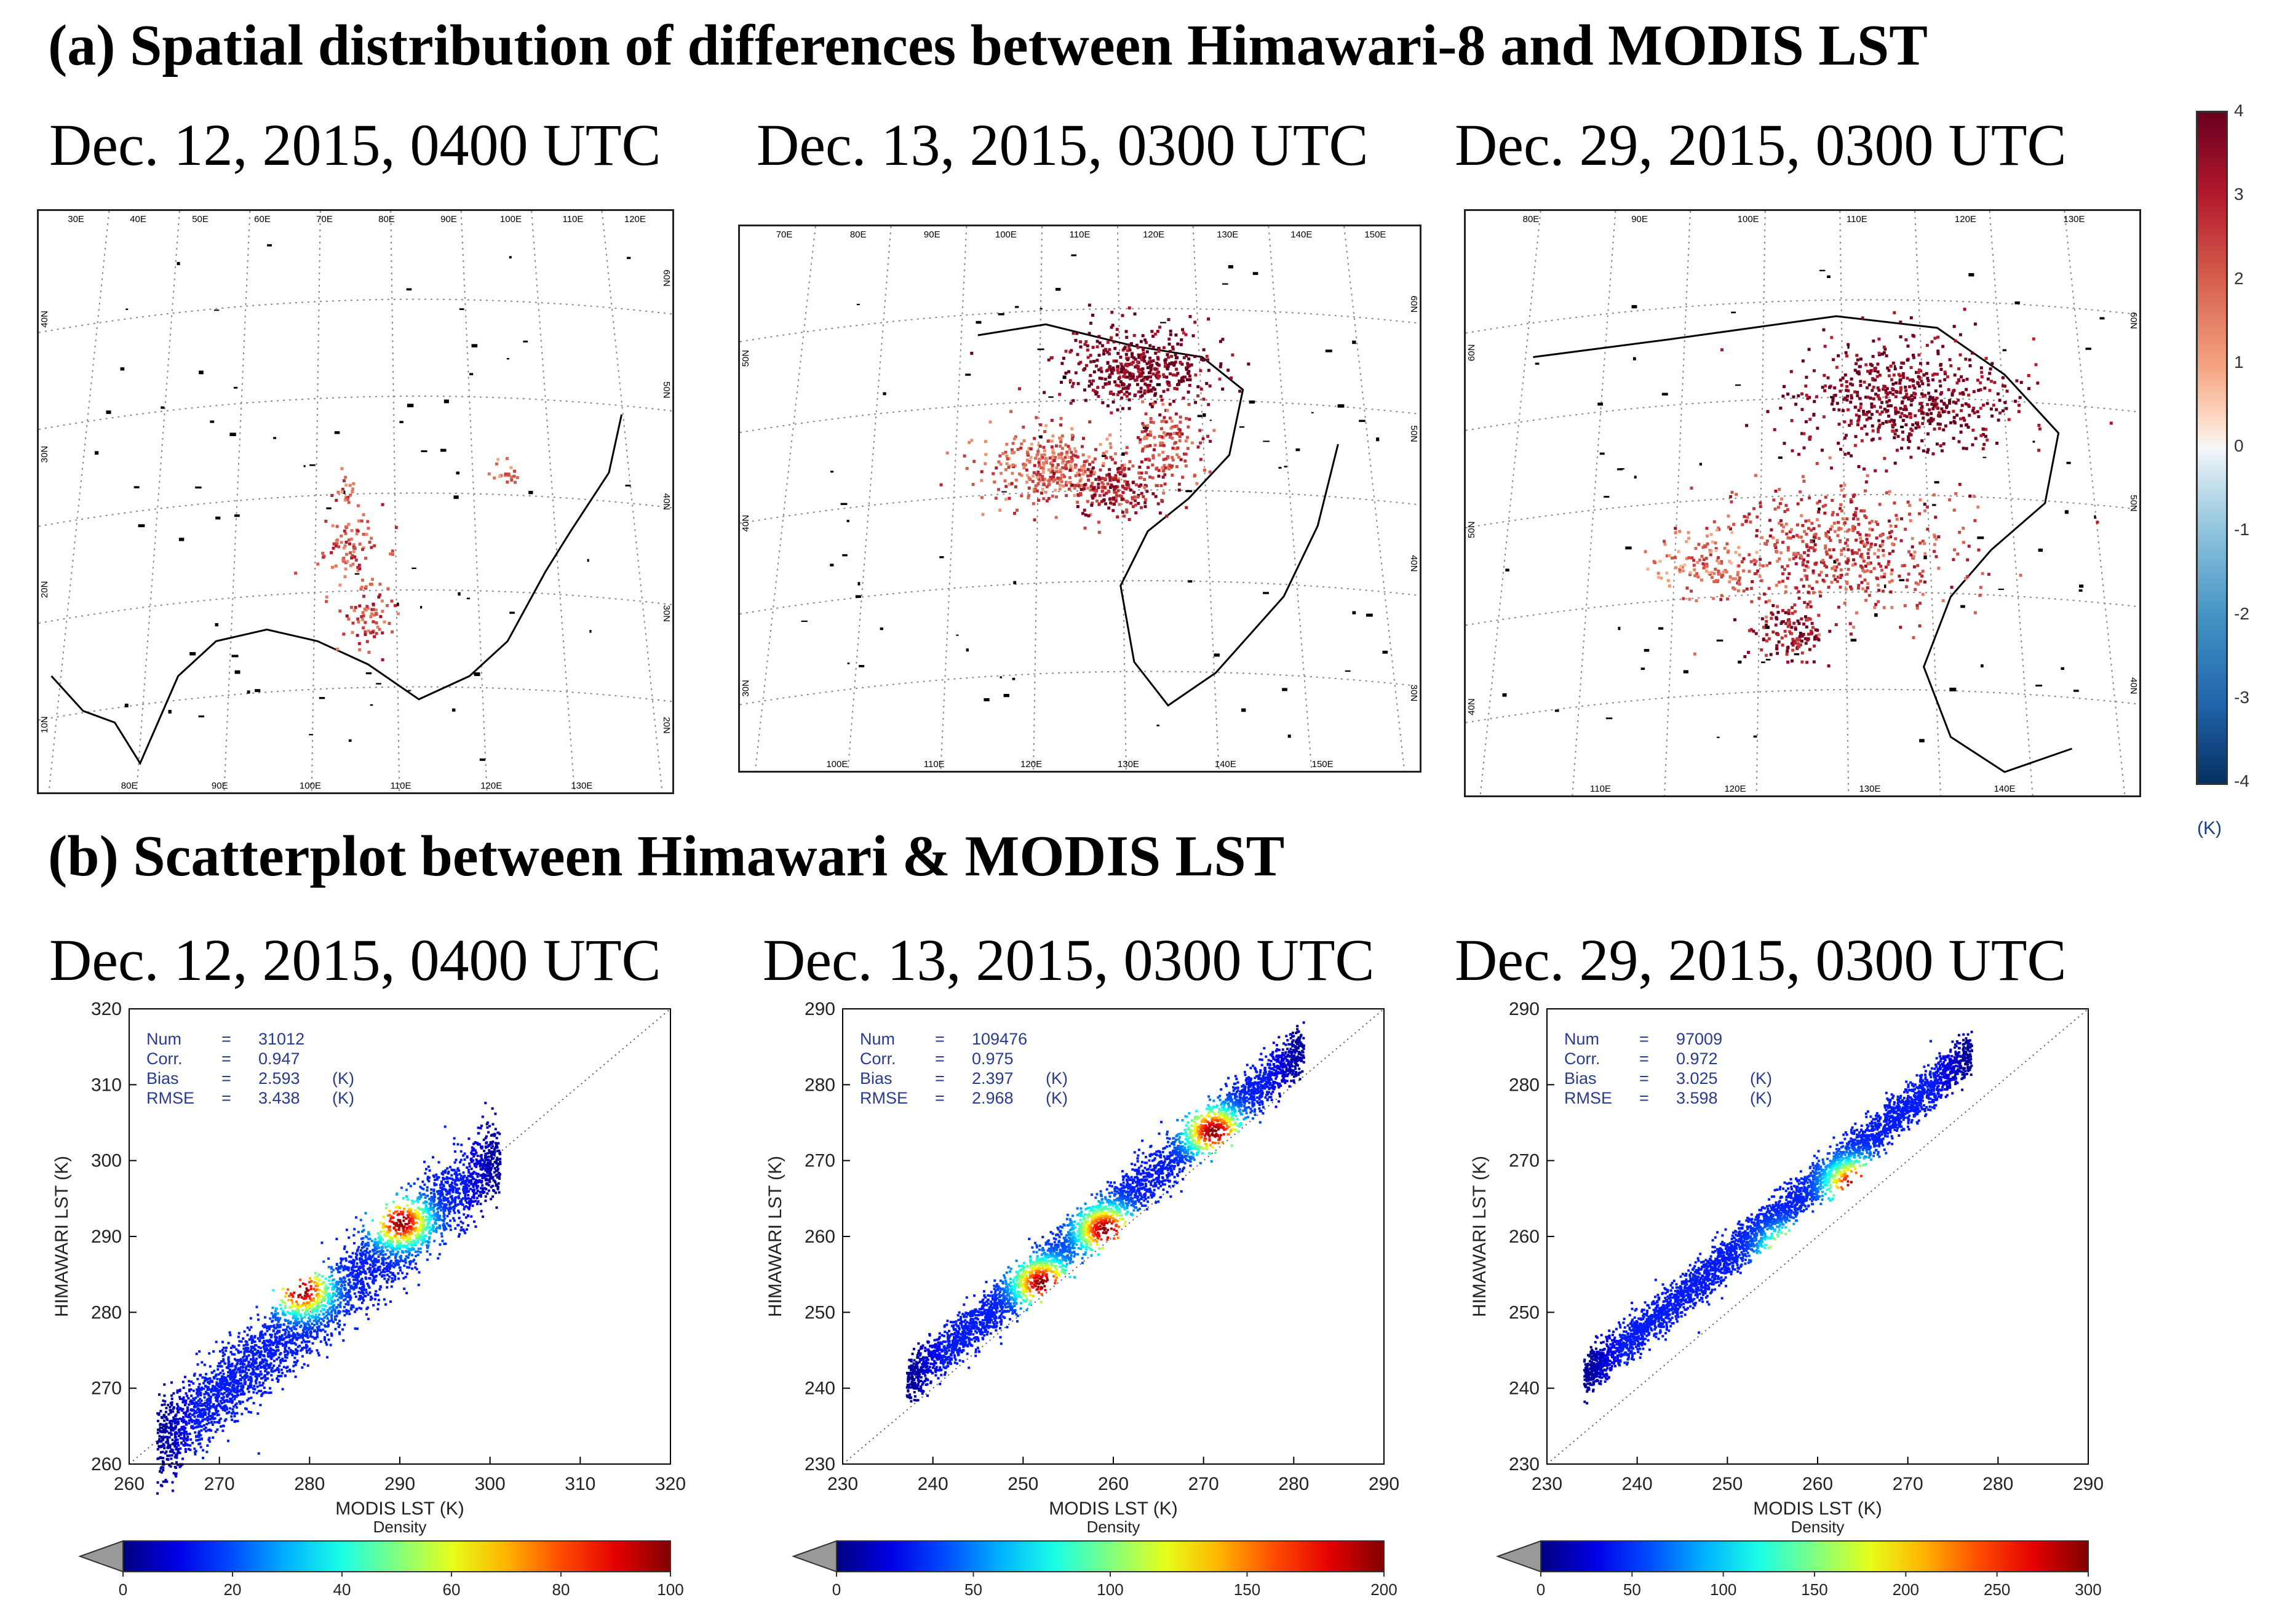 The image size is (2282, 1624). Describe the element at coordinates (1301, 234) in the screenshot. I see `map-lon-label-top: 140E` at that location.